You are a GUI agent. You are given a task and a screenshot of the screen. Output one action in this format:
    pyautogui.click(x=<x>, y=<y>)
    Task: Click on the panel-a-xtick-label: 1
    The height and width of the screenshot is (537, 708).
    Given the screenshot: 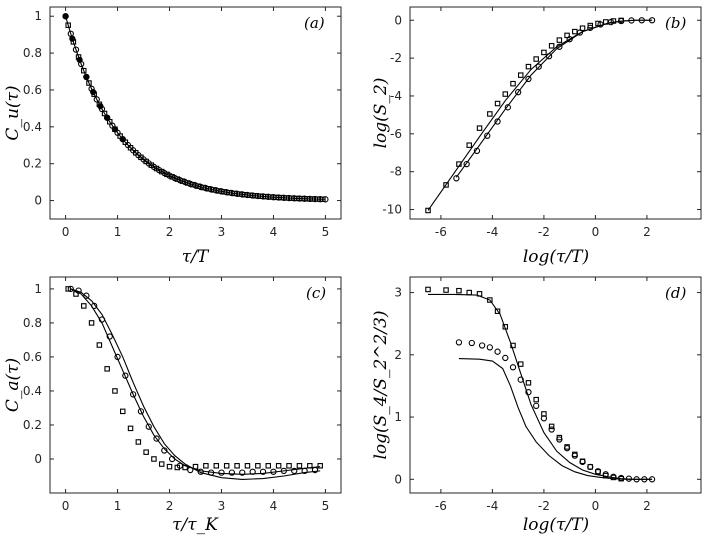 What is the action you would take?
    pyautogui.click(x=118, y=232)
    